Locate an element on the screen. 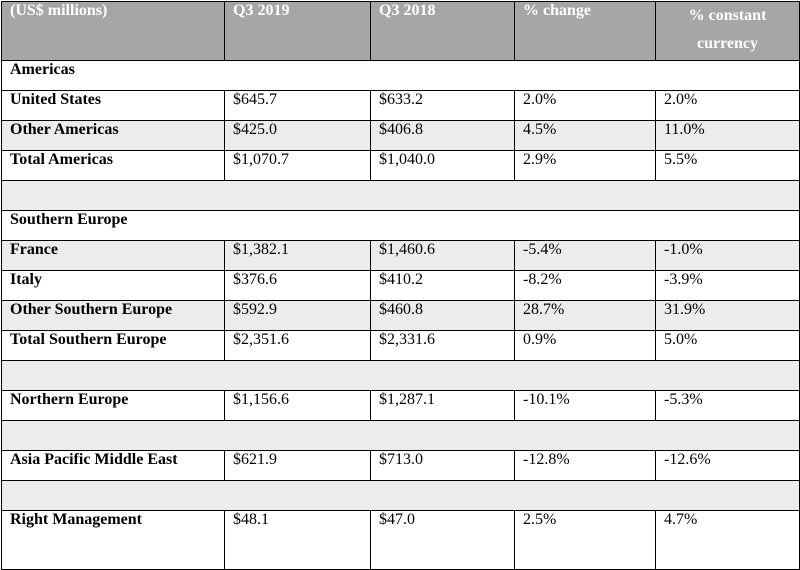 The width and height of the screenshot is (800, 570). table-row: France $1,382.1 $1,460.6 -5.4% -1.0% is located at coordinates (400, 255).